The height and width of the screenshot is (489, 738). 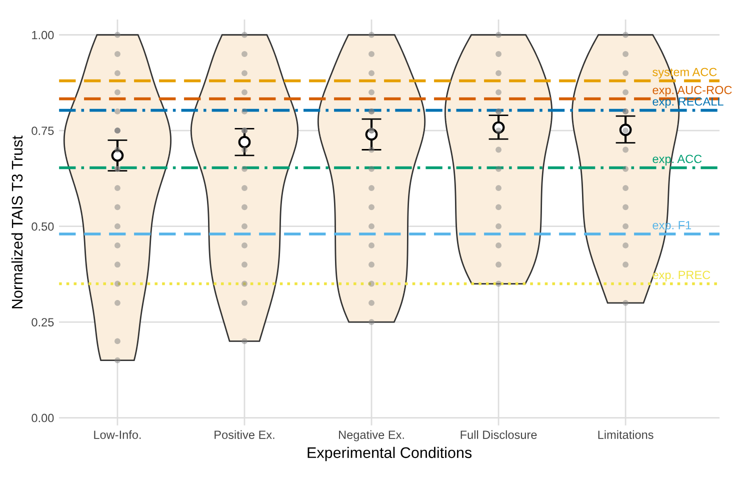 What do you see at coordinates (371, 436) in the screenshot?
I see `x-tick-label: Negative Ex.` at bounding box center [371, 436].